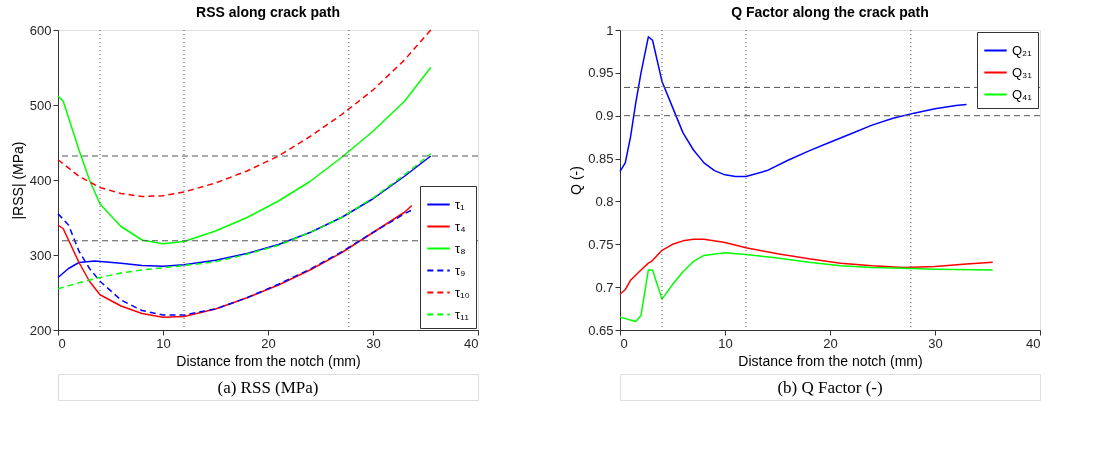  What do you see at coordinates (40, 105) in the screenshot?
I see `y-tick-label: 500` at bounding box center [40, 105].